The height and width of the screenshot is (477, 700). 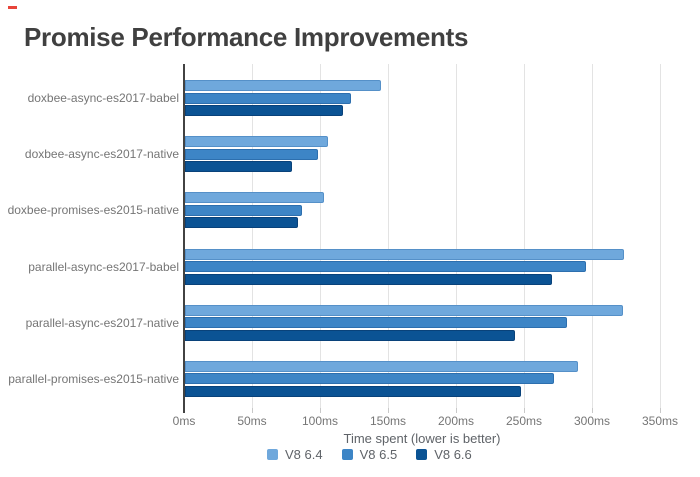 I want to click on category-label: parallel-async-es2017-babel, so click(x=103, y=266).